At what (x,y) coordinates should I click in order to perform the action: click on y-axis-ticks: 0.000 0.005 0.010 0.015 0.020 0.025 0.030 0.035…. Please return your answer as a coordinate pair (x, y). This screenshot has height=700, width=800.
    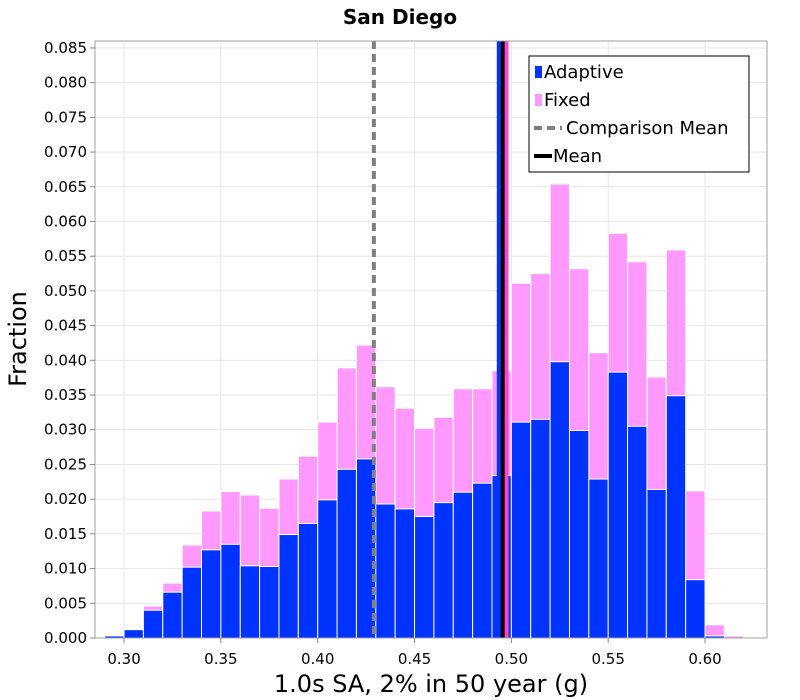
    Looking at the image, I should click on (69, 343).